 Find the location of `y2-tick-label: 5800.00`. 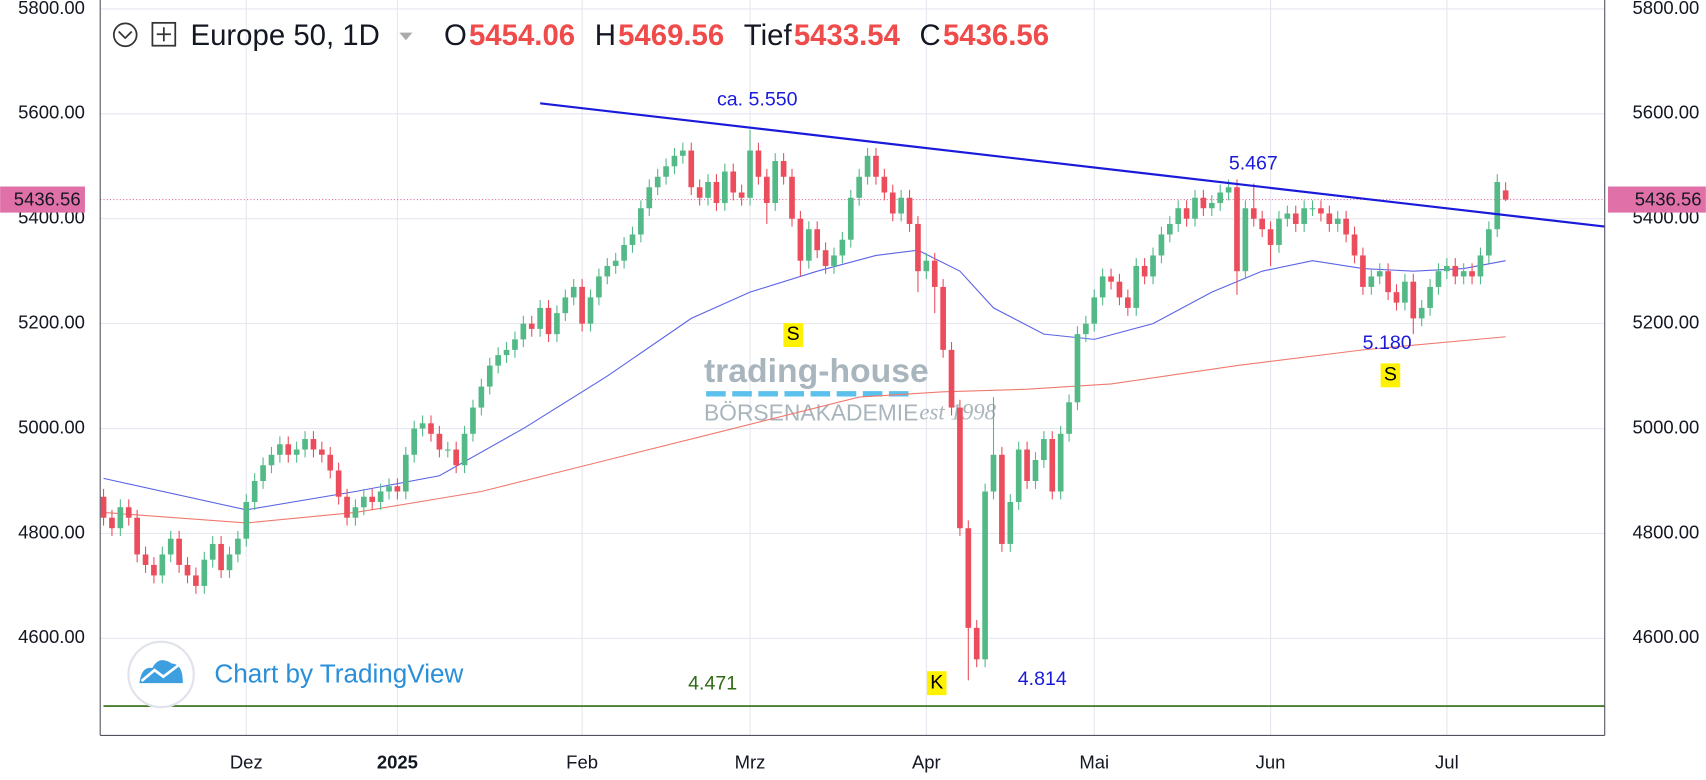

y2-tick-label: 5800.00 is located at coordinates (1666, 9).